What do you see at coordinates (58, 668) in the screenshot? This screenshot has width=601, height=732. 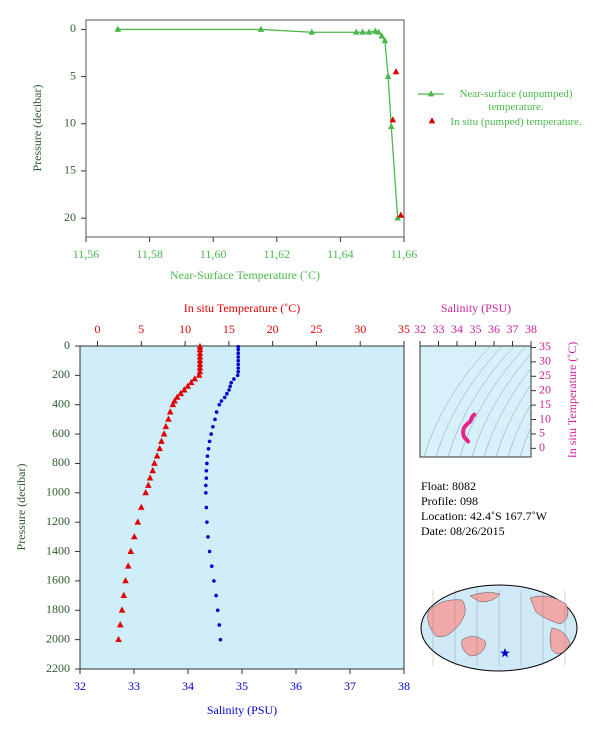 I see `y-tick-label: 2200` at bounding box center [58, 668].